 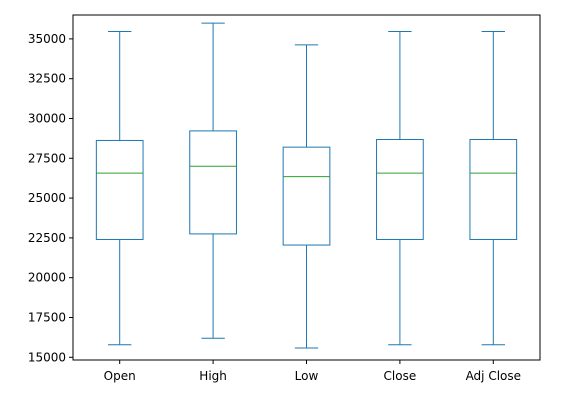 I want to click on x-tick-label: High, so click(x=213, y=376).